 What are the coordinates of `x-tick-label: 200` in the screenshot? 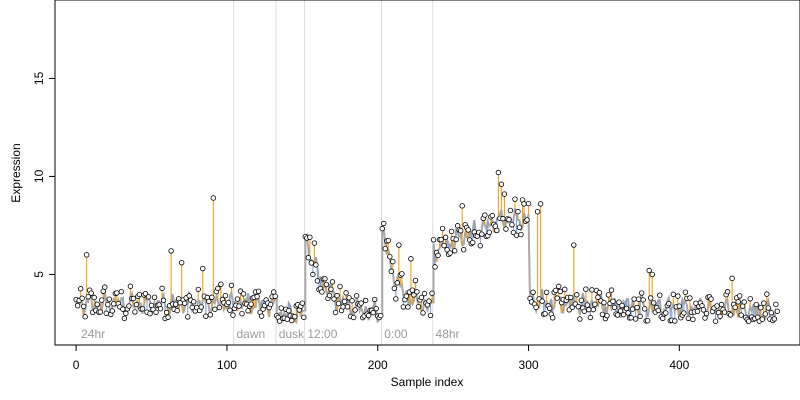 It's located at (378, 365).